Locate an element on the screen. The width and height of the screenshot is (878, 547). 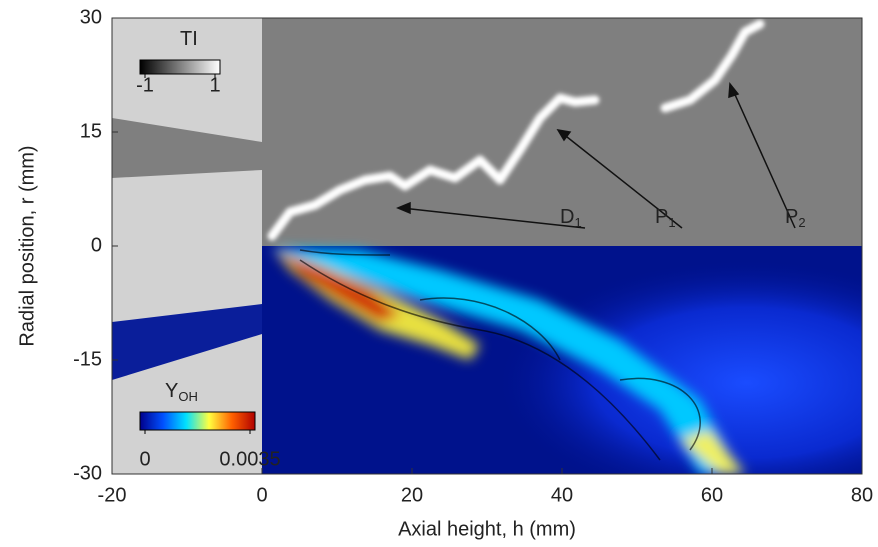
x-tick-label: 40 is located at coordinates (562, 495).